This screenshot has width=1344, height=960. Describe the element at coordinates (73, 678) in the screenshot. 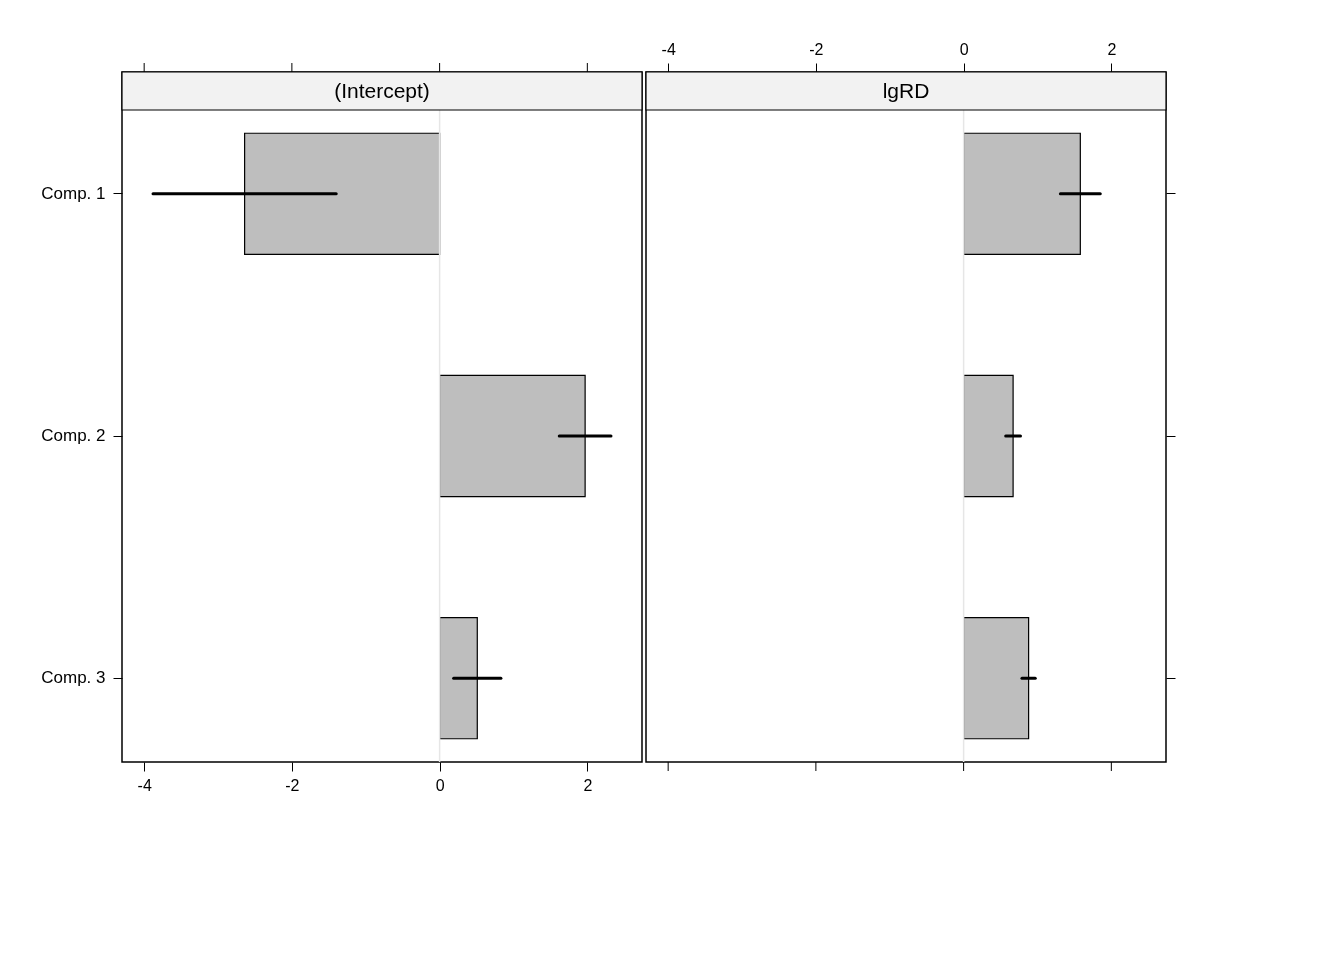

I see `y-tick-label: Comp. 3` at that location.